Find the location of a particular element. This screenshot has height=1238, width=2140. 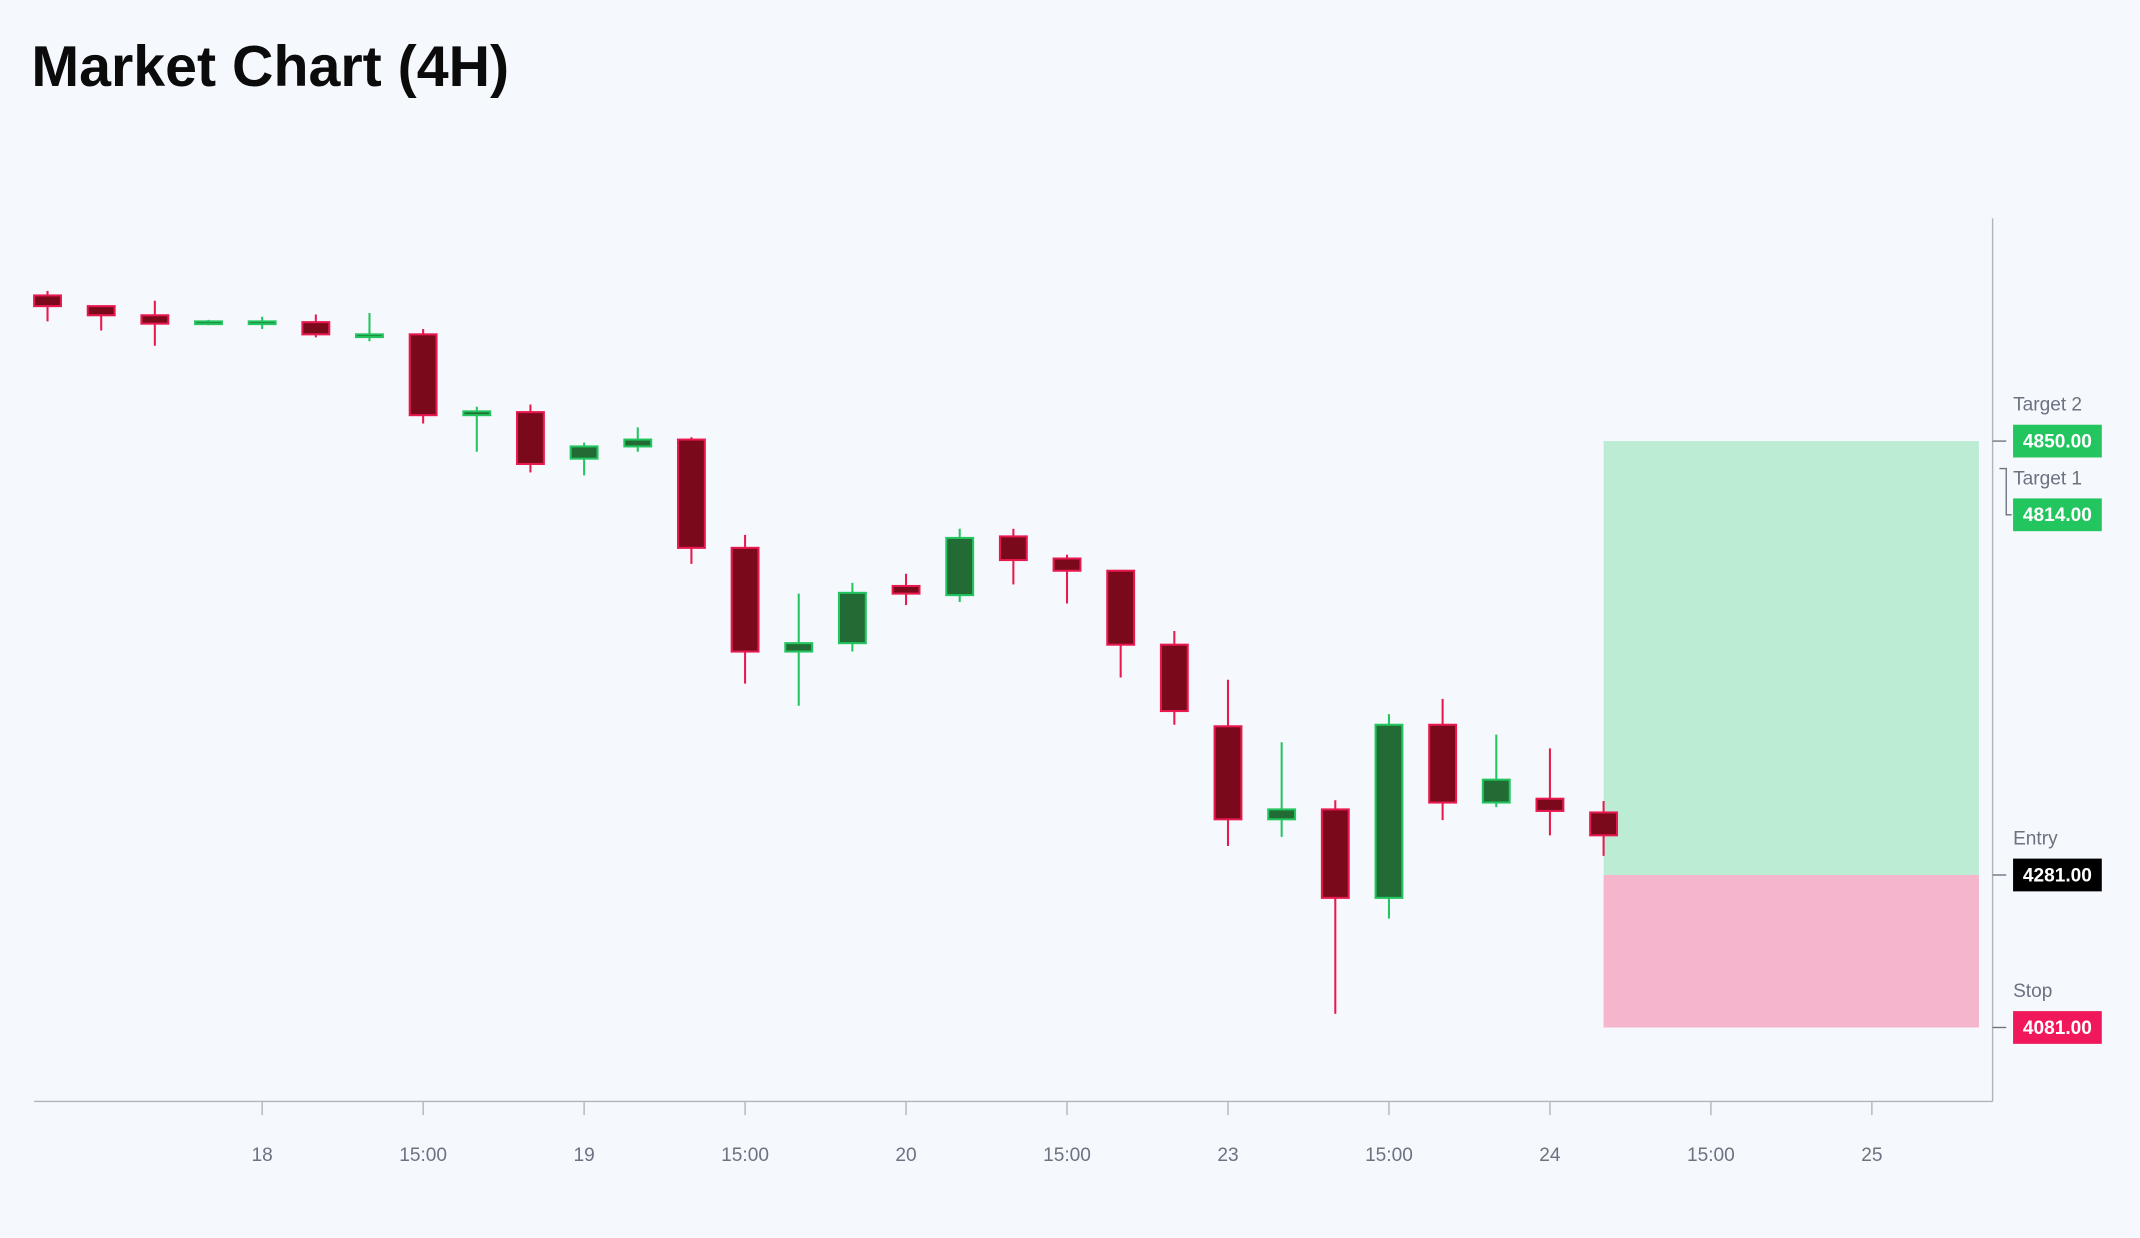

level-value: 4814.00 is located at coordinates (2057, 515).